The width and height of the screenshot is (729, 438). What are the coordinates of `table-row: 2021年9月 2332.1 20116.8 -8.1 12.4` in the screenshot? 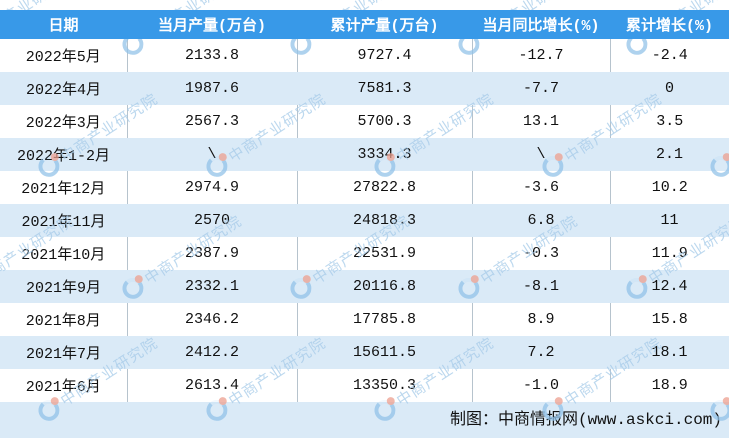 It's located at (364, 286).